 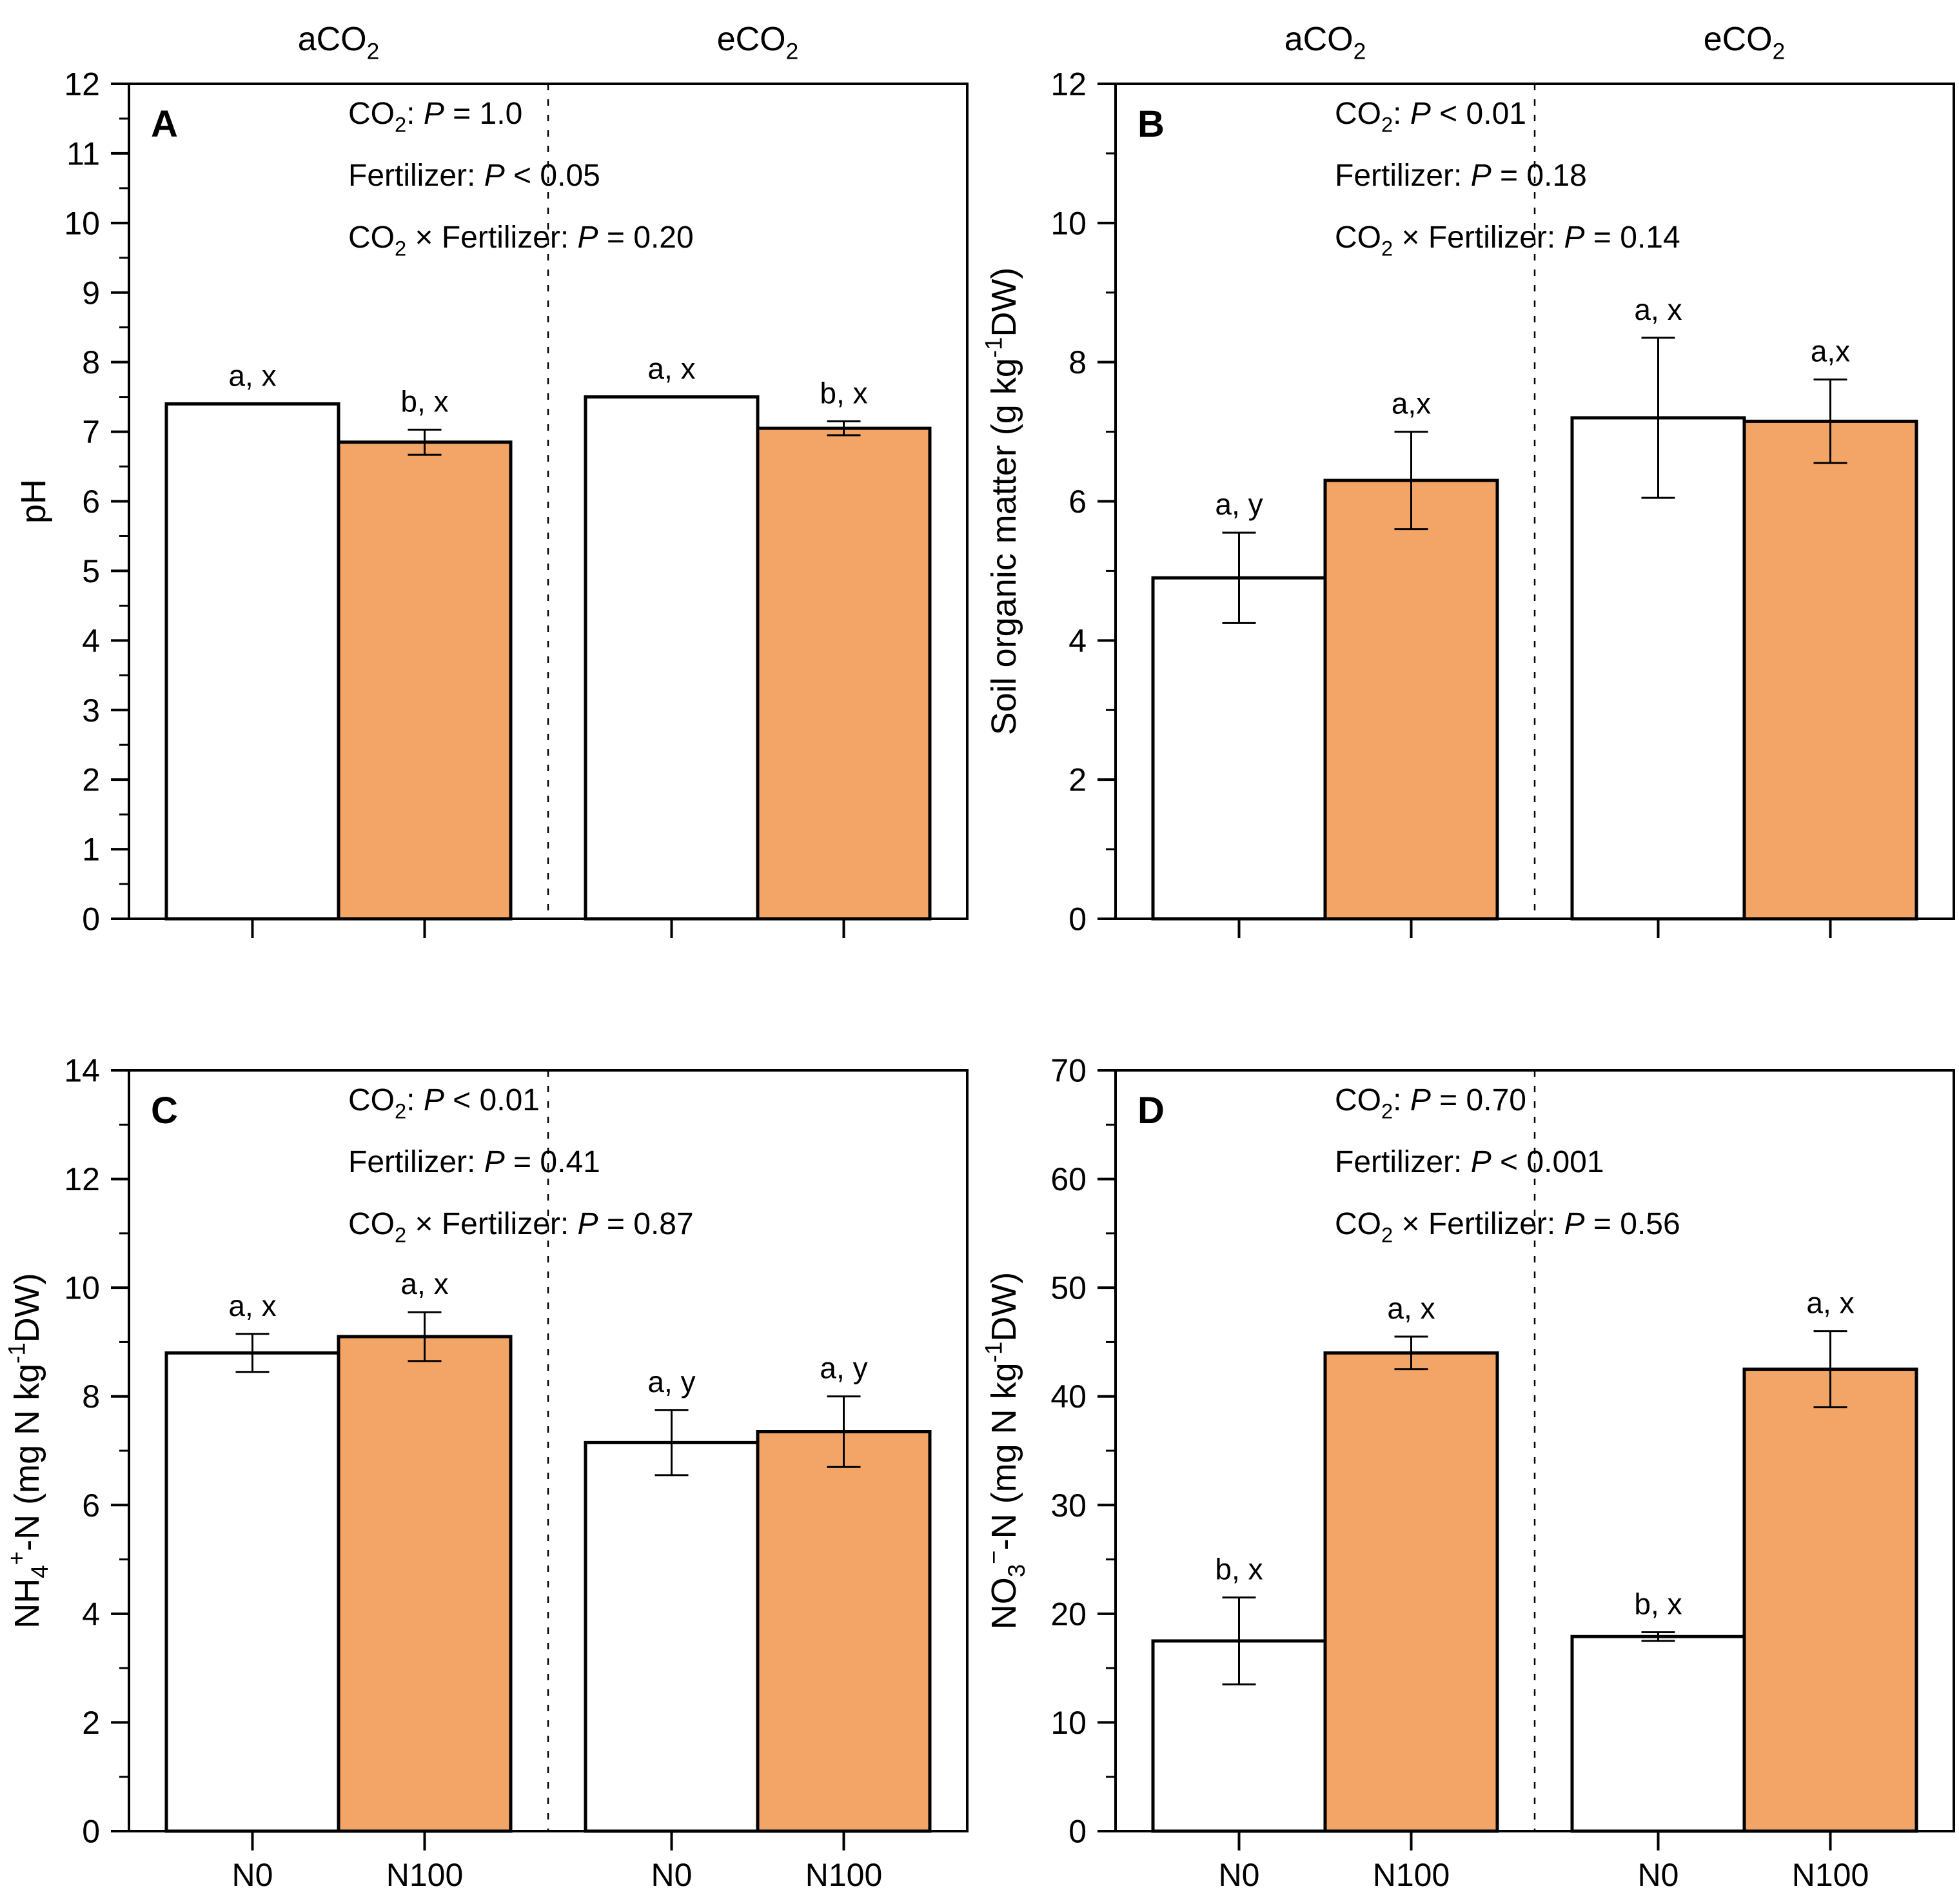 I want to click on y-tick-label: 70, so click(x=1068, y=1071).